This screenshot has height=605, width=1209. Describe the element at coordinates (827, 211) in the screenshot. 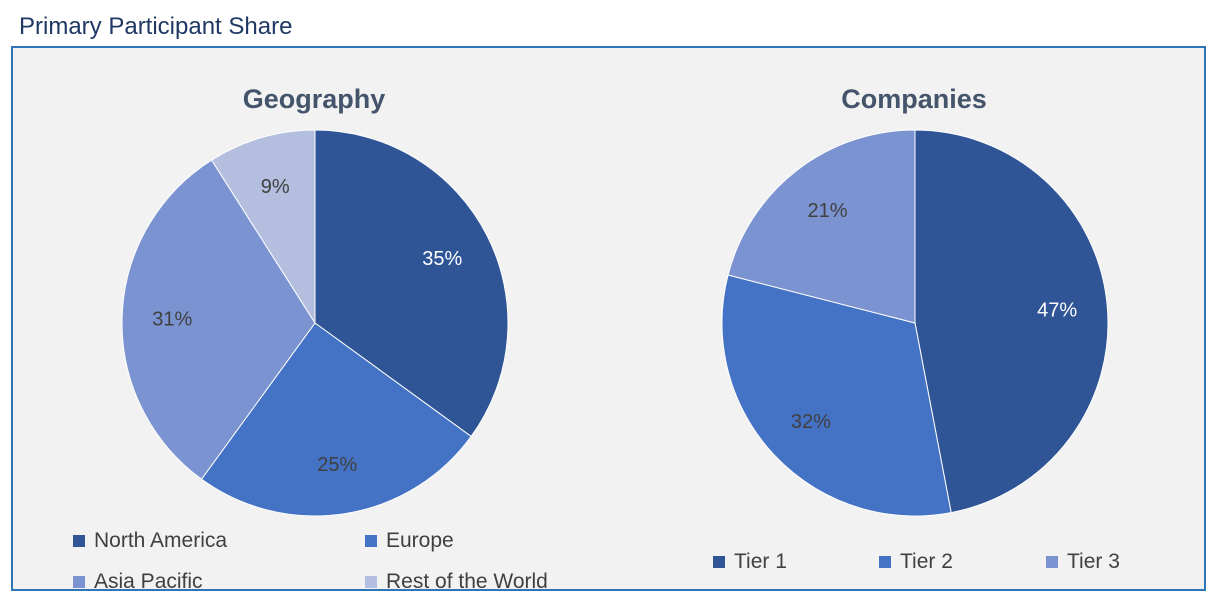

I see `companies-data-label-tier-3: 21%` at that location.